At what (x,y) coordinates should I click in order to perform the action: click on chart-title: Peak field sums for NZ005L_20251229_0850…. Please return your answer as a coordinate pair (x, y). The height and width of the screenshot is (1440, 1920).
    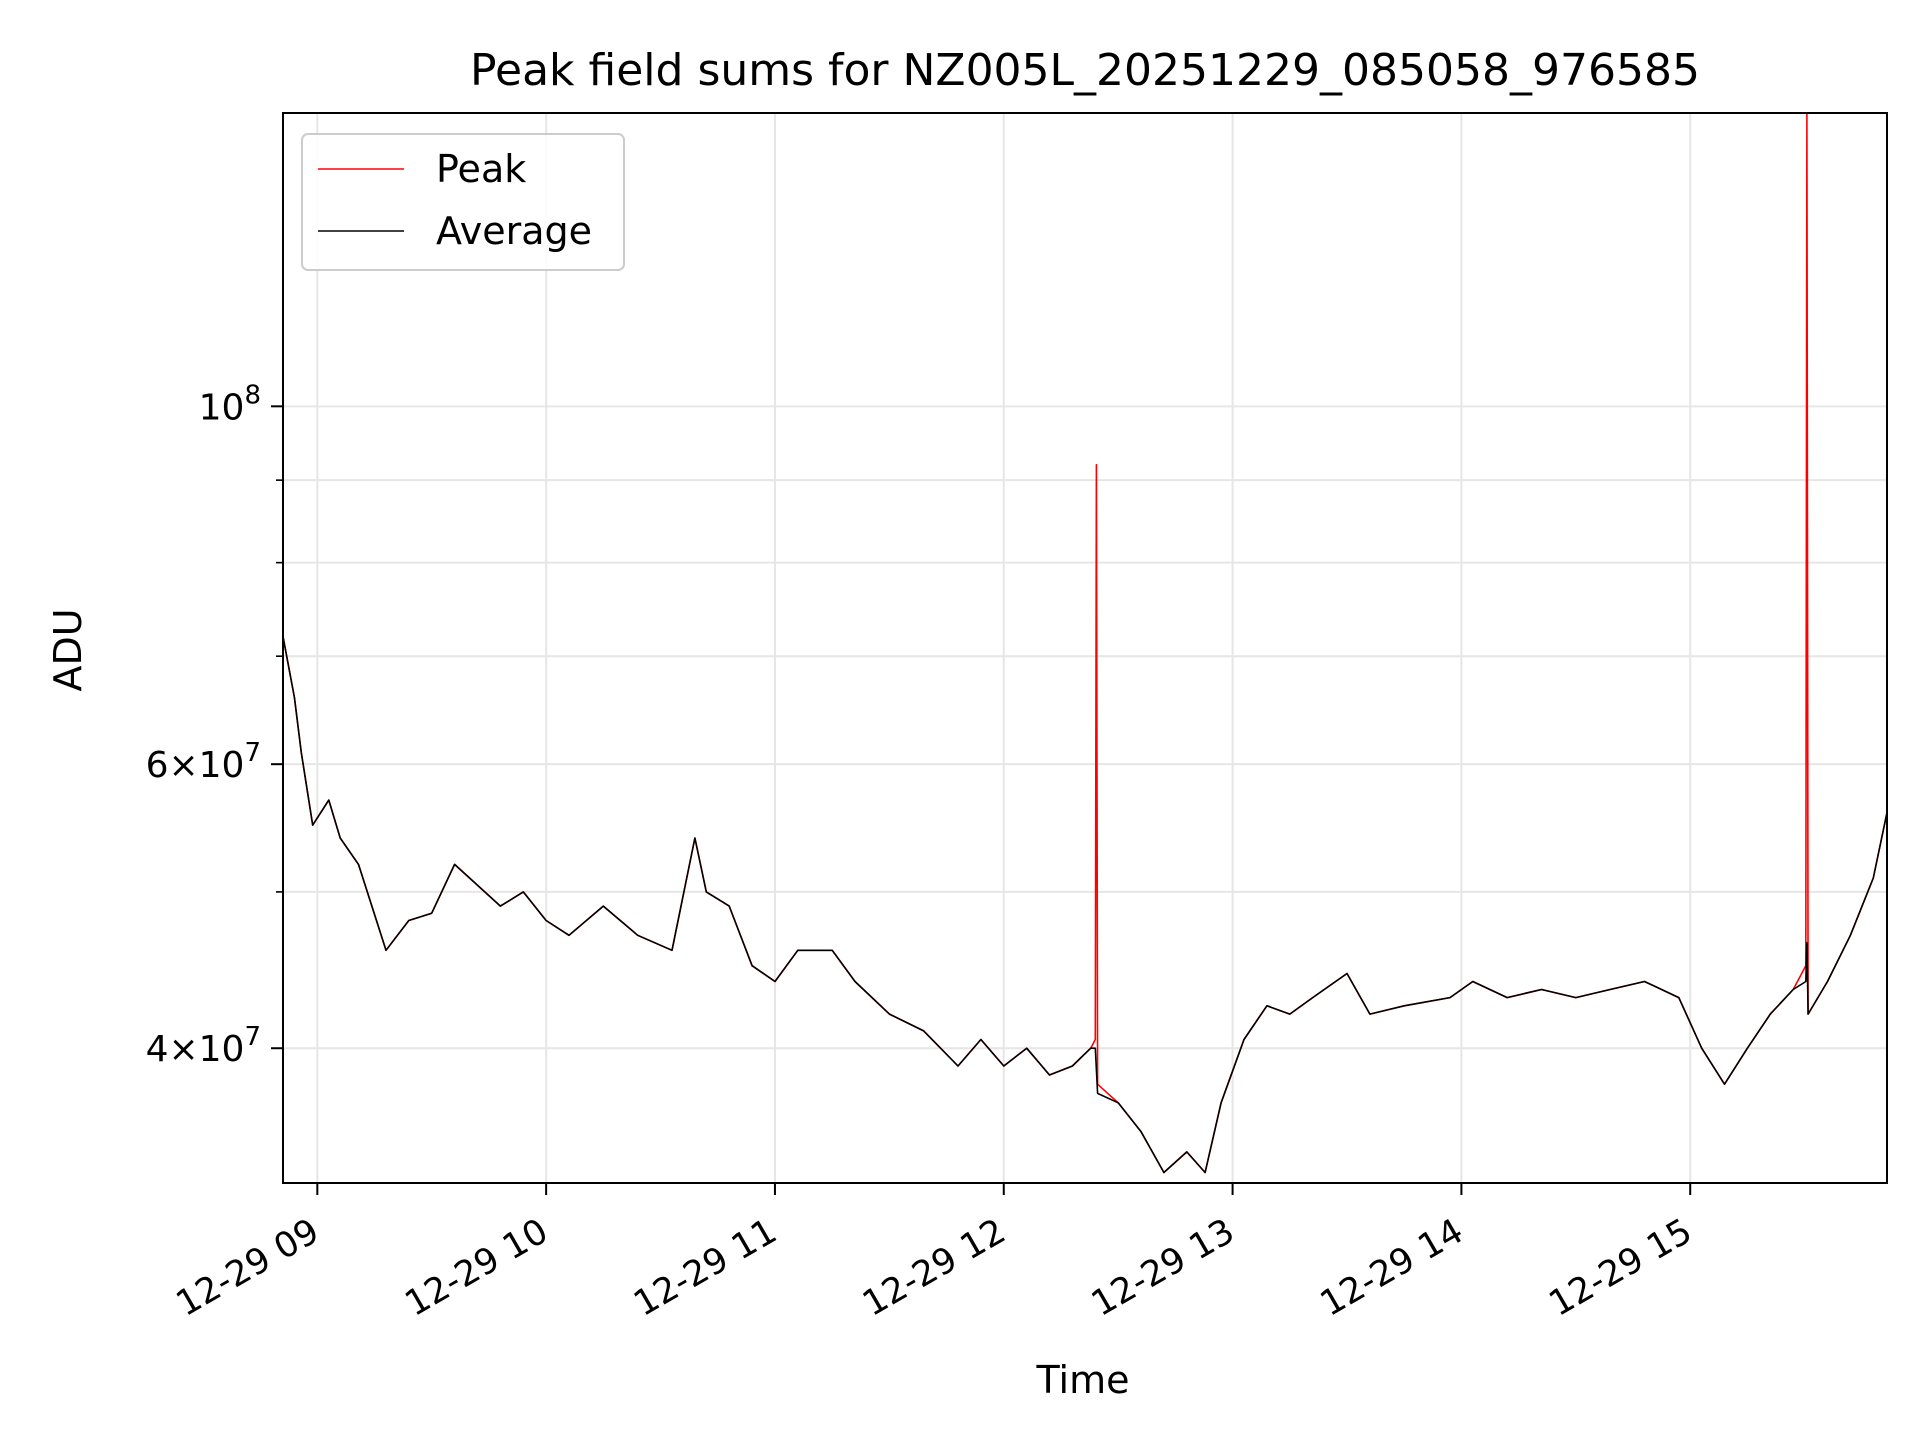
    Looking at the image, I should click on (1085, 70).